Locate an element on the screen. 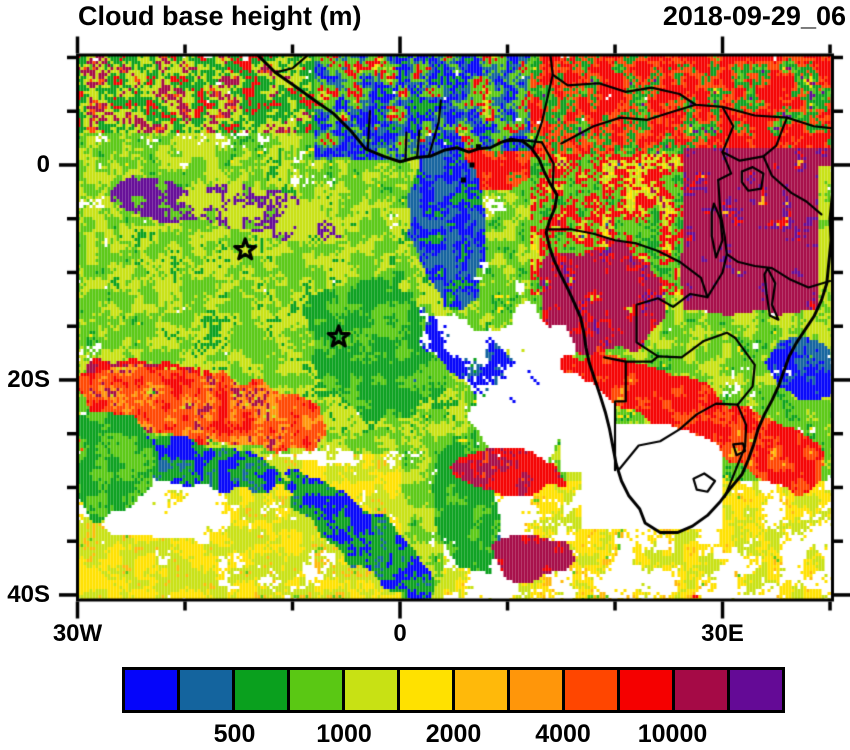 This screenshot has height=750, width=850. colorbar-tick-label: 500 is located at coordinates (234, 734).